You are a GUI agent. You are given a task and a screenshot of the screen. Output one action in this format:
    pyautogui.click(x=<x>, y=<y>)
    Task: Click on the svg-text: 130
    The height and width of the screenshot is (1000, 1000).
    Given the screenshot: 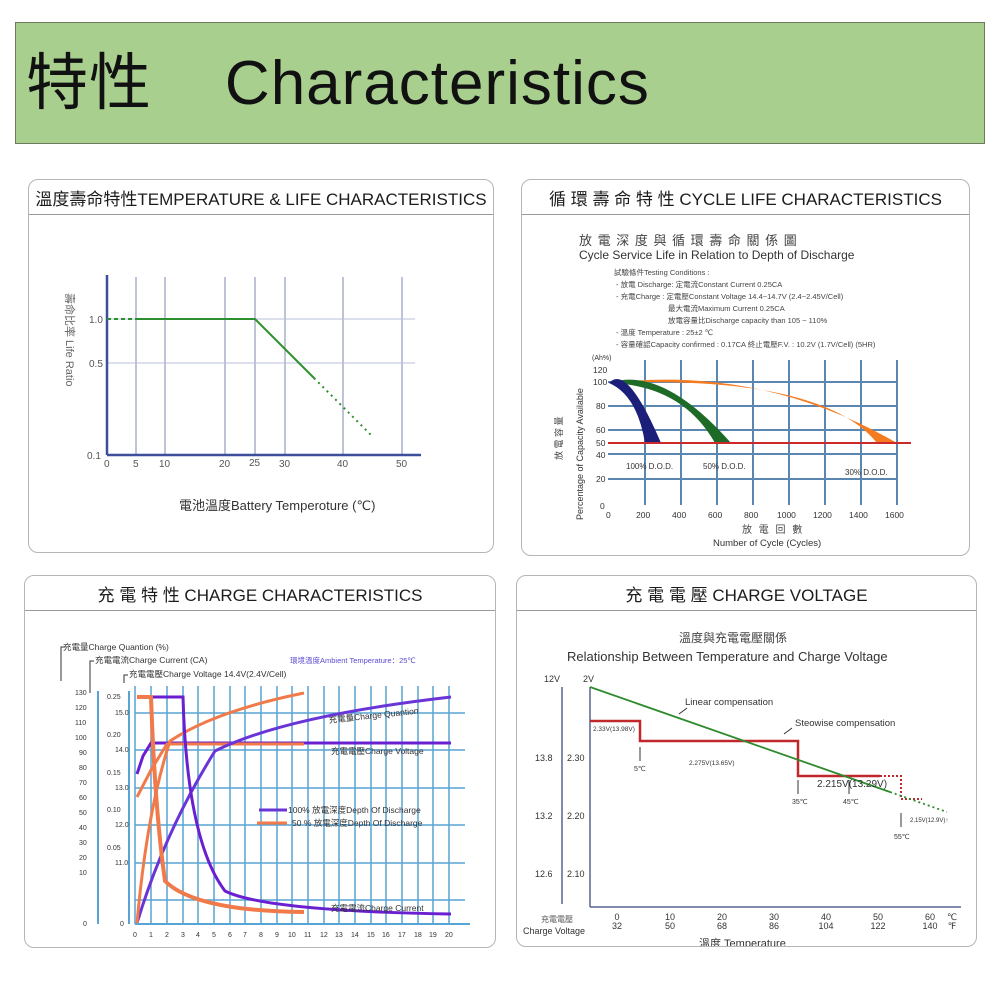 What is the action you would take?
    pyautogui.click(x=81, y=693)
    